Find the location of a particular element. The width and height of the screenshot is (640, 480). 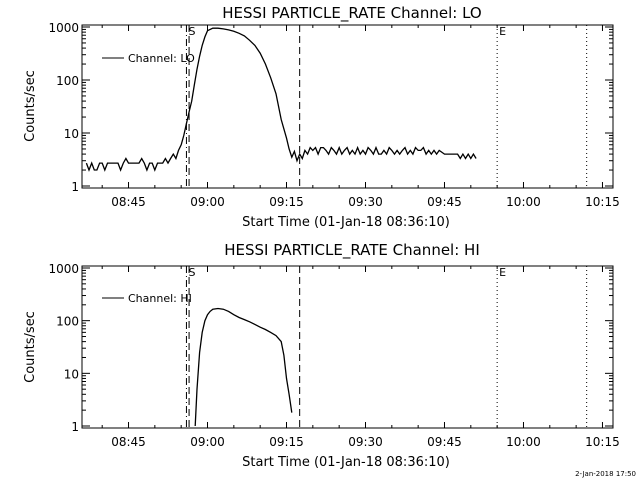

legend-lo: Channel: LO is located at coordinates (148, 58).